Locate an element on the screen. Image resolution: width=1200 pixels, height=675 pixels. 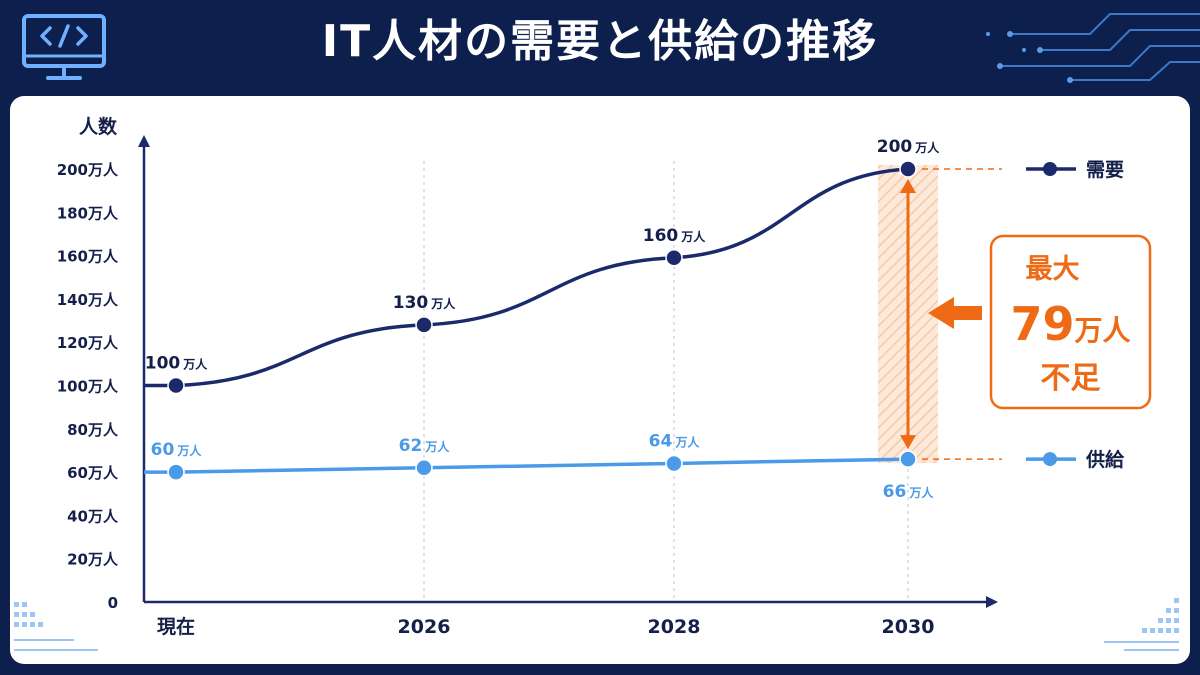
shortage-callout-box is located at coordinates (1070, 322).